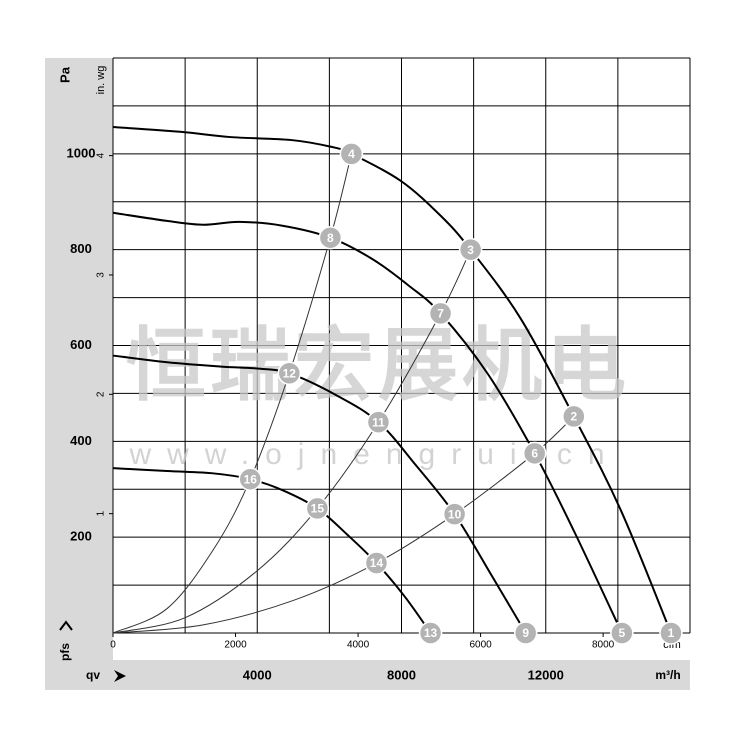  What do you see at coordinates (81, 536) in the screenshot?
I see `y-tick-label: 200` at bounding box center [81, 536].